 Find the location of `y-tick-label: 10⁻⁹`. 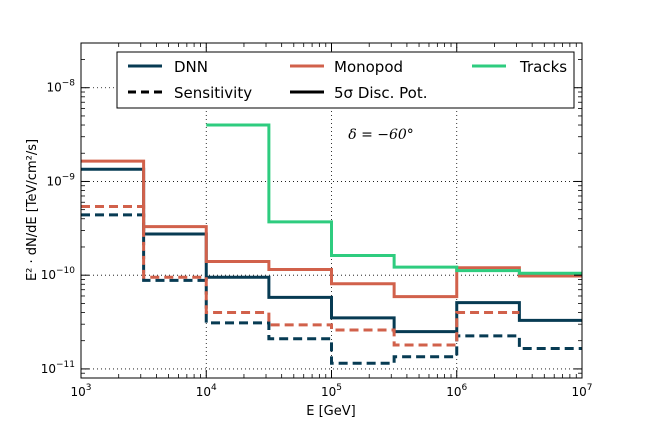

y-tick-label: 10⁻⁹ is located at coordinates (60, 180).